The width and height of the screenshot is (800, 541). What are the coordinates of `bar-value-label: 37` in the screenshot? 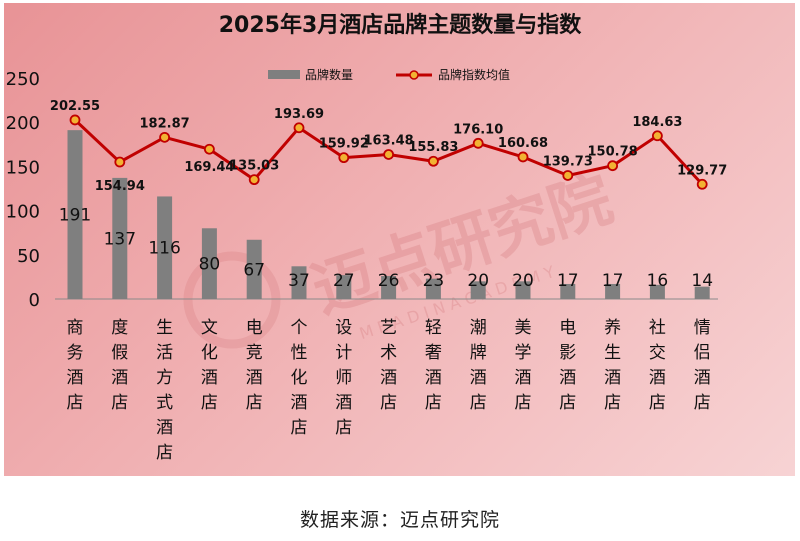 It's located at (299, 281).